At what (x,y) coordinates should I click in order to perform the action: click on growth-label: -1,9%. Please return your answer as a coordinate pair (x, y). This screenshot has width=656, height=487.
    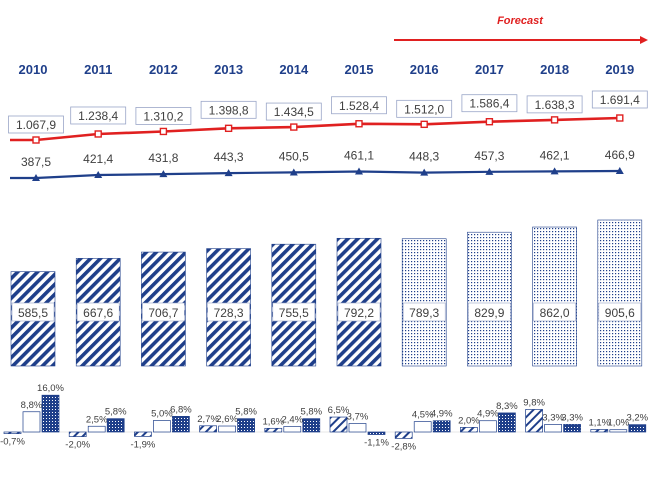
    Looking at the image, I should click on (142, 444).